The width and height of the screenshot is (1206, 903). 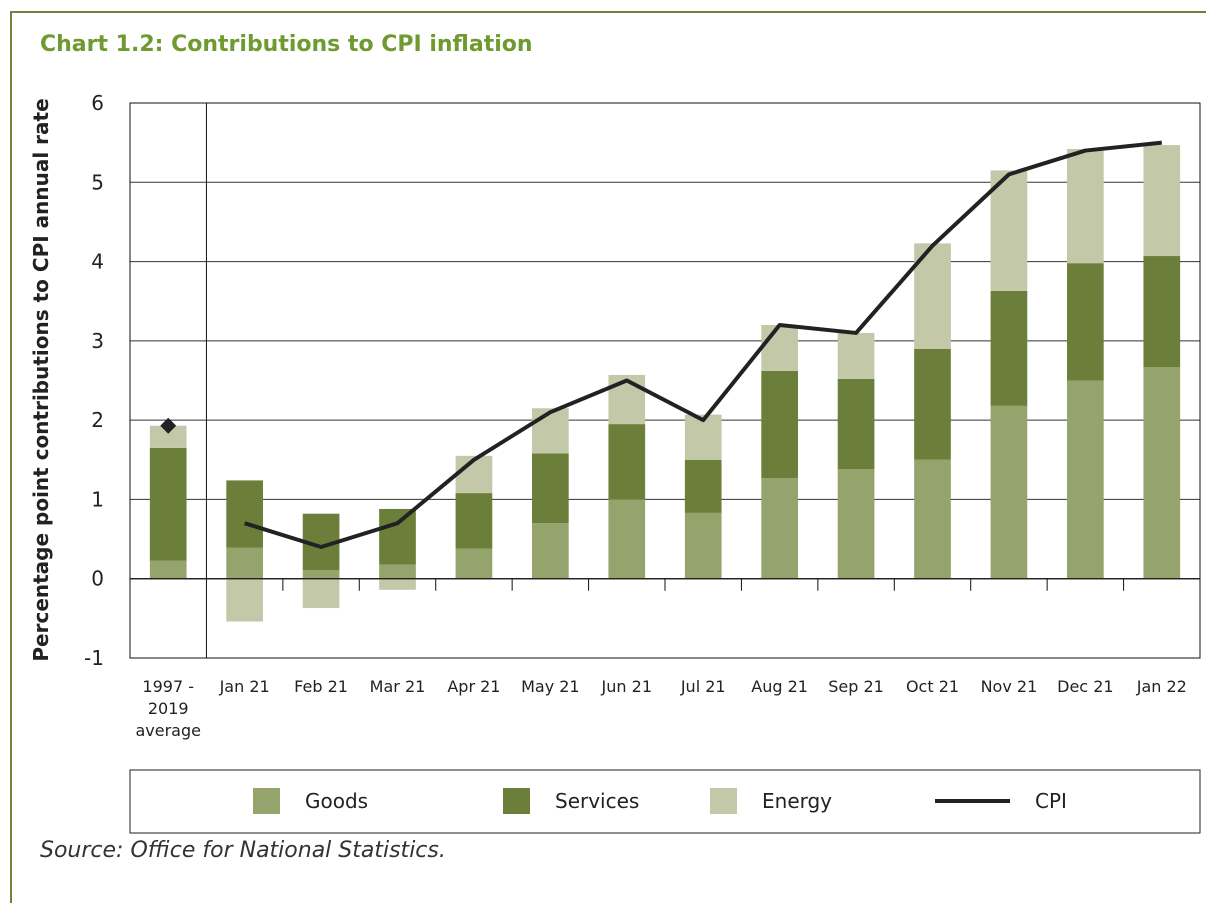 I want to click on y-tick-label: 0, so click(x=97, y=579).